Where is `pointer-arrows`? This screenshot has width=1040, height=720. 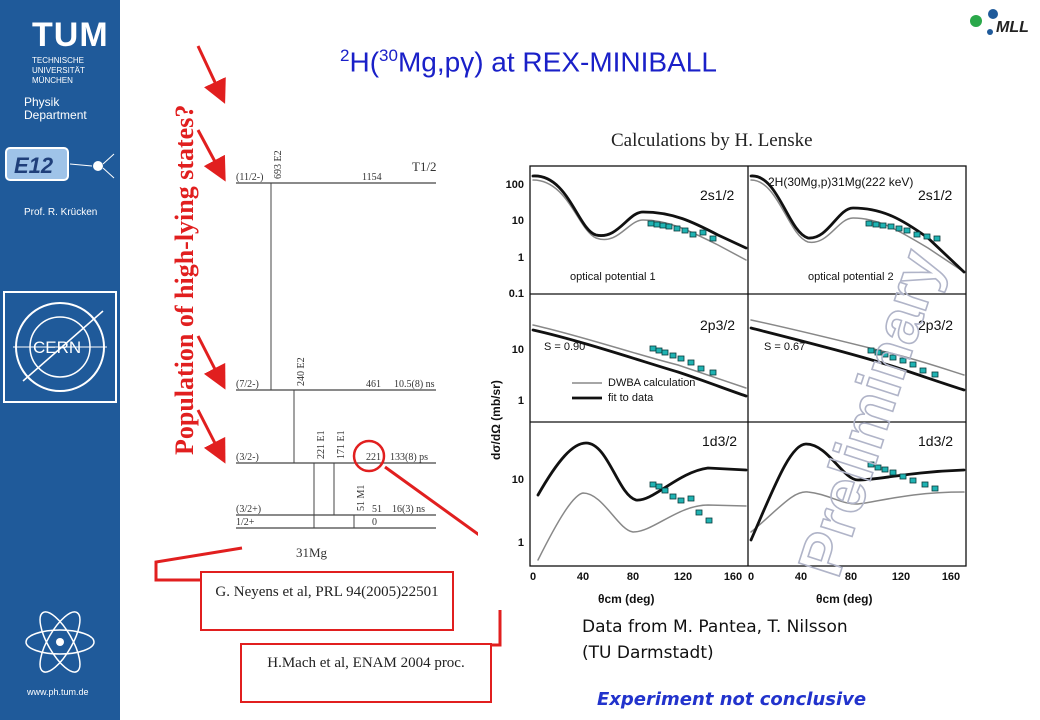
pointer-arrows is located at coordinates (211, 254).